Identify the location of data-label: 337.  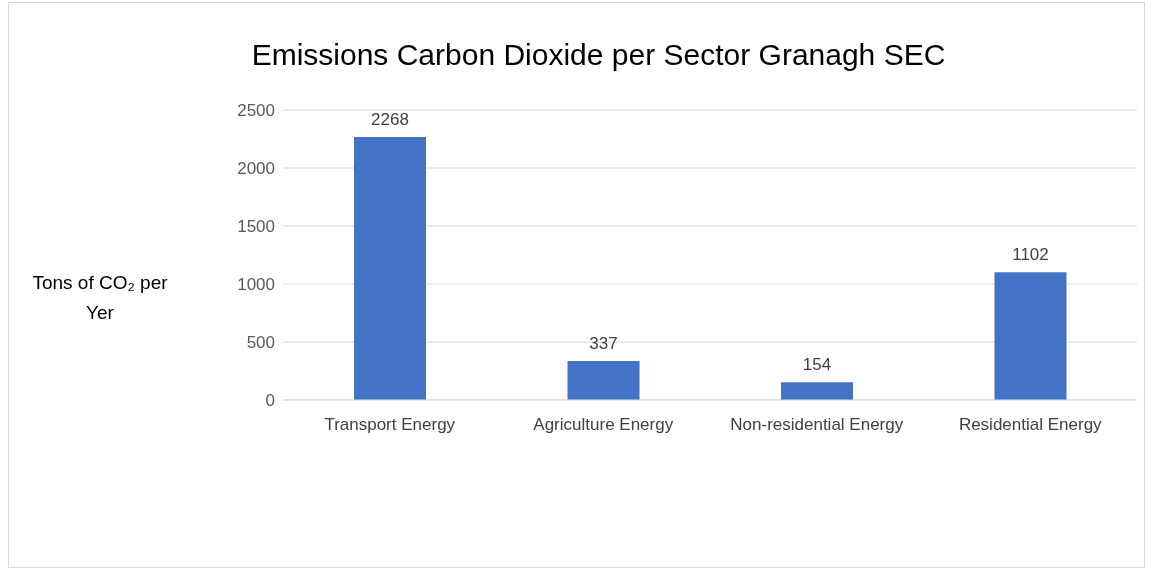
(603, 343).